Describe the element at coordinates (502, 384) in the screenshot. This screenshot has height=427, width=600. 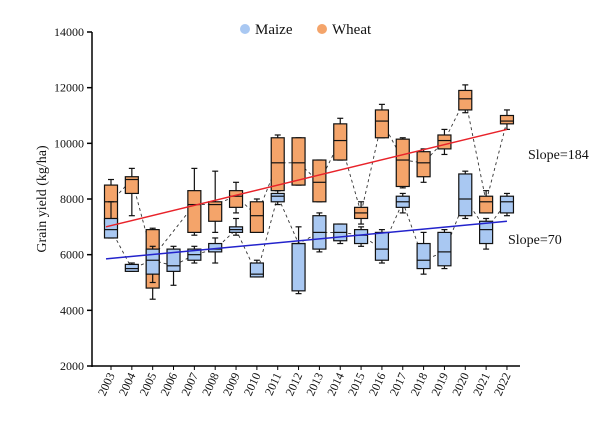
I see `x-tick-label: 2022` at that location.